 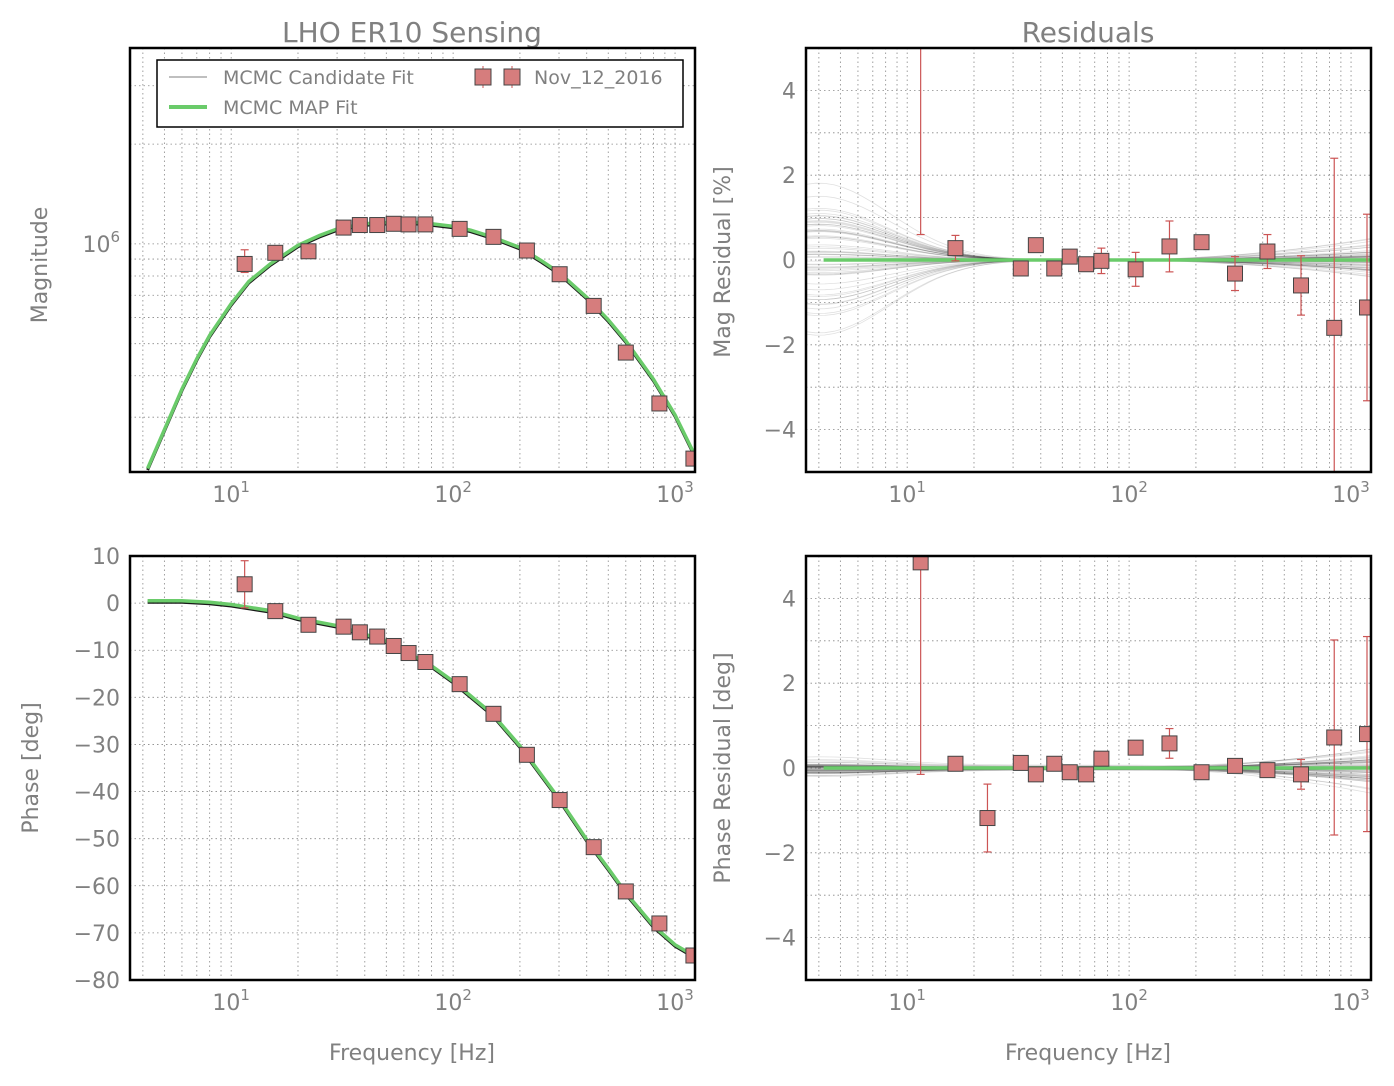 I want to click on title-left: LHO ER10 Sensing, so click(x=412, y=32).